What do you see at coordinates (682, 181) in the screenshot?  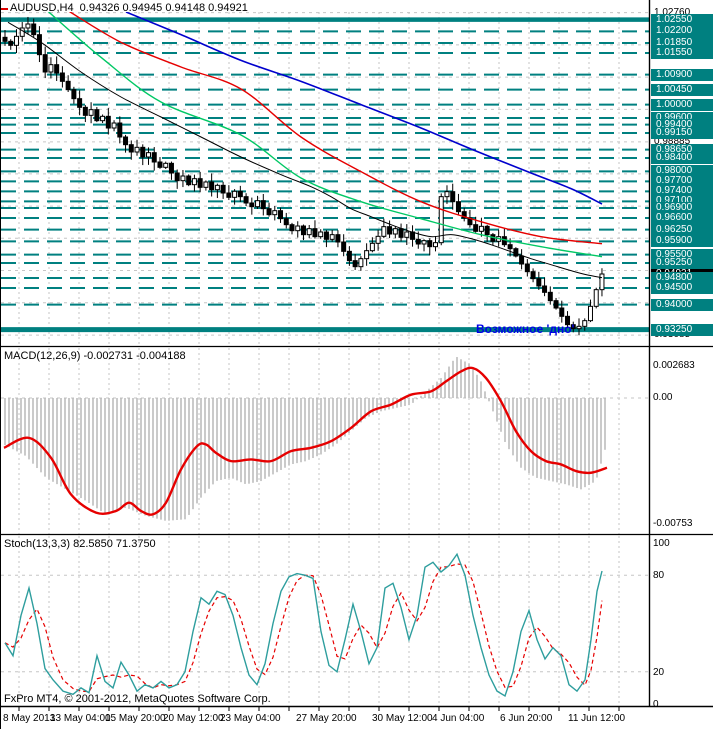 I see `level-price-label: 0.97700` at bounding box center [682, 181].